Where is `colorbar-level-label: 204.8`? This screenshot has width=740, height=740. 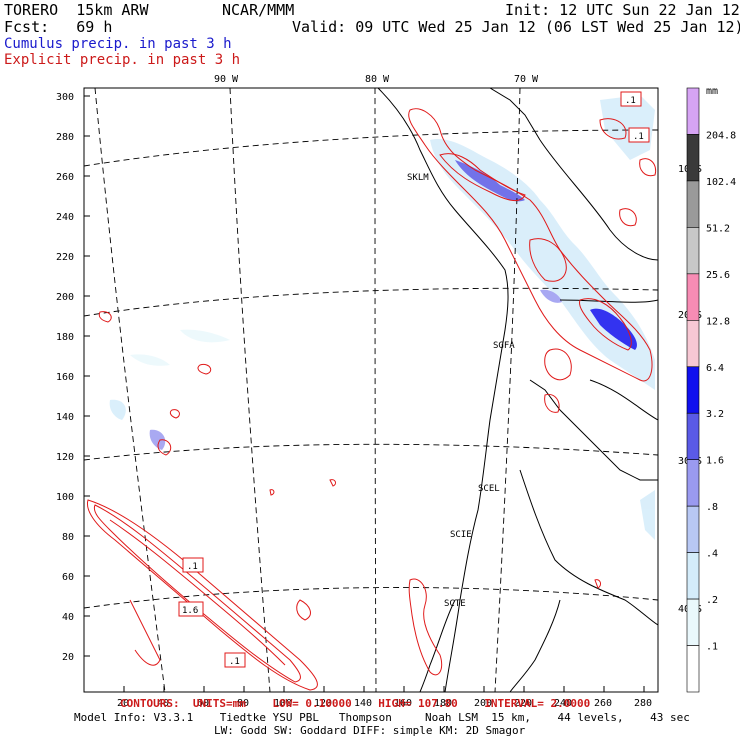
colorbar-level-label: 204.8 is located at coordinates (721, 135).